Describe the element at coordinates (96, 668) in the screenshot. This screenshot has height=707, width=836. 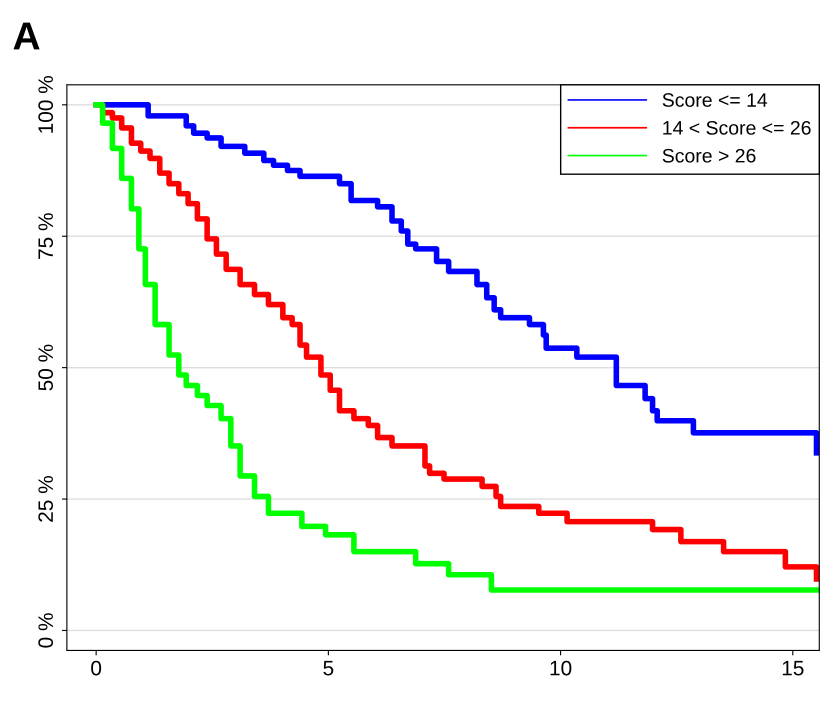
I see `x-tick-label: 0` at that location.